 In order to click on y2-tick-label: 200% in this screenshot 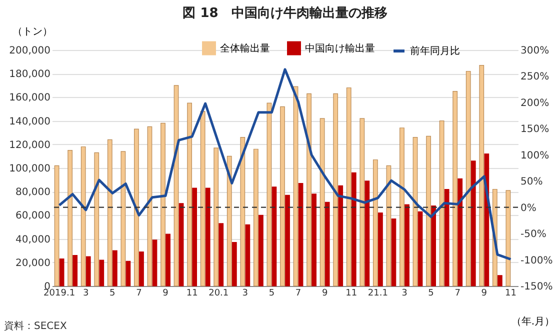, I will do `click(535, 103)`.